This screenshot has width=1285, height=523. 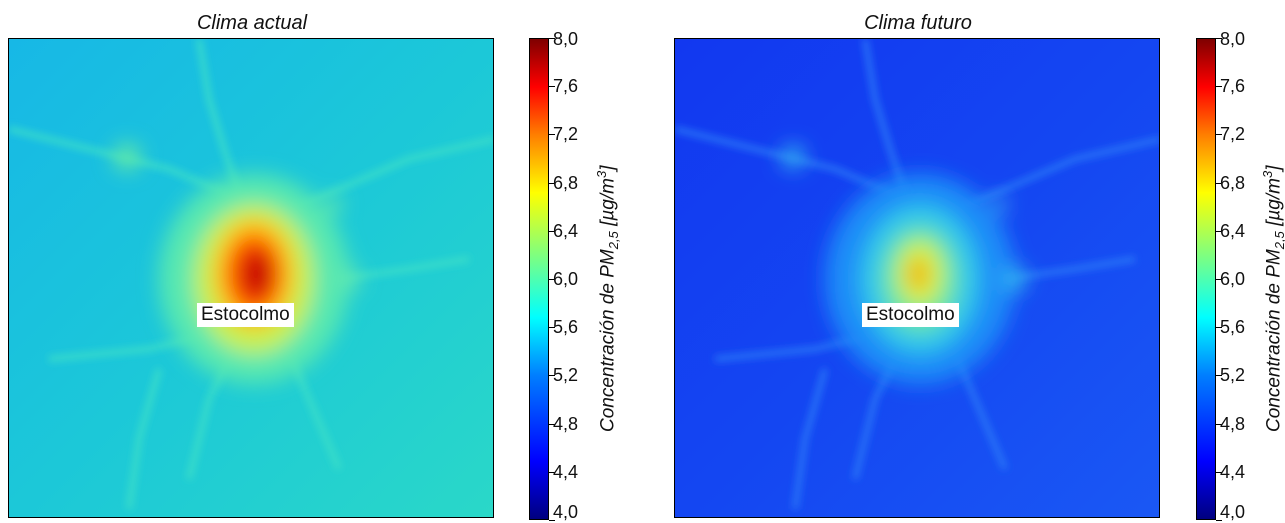 I want to click on panel-title: Clima futuro, so click(x=918, y=23).